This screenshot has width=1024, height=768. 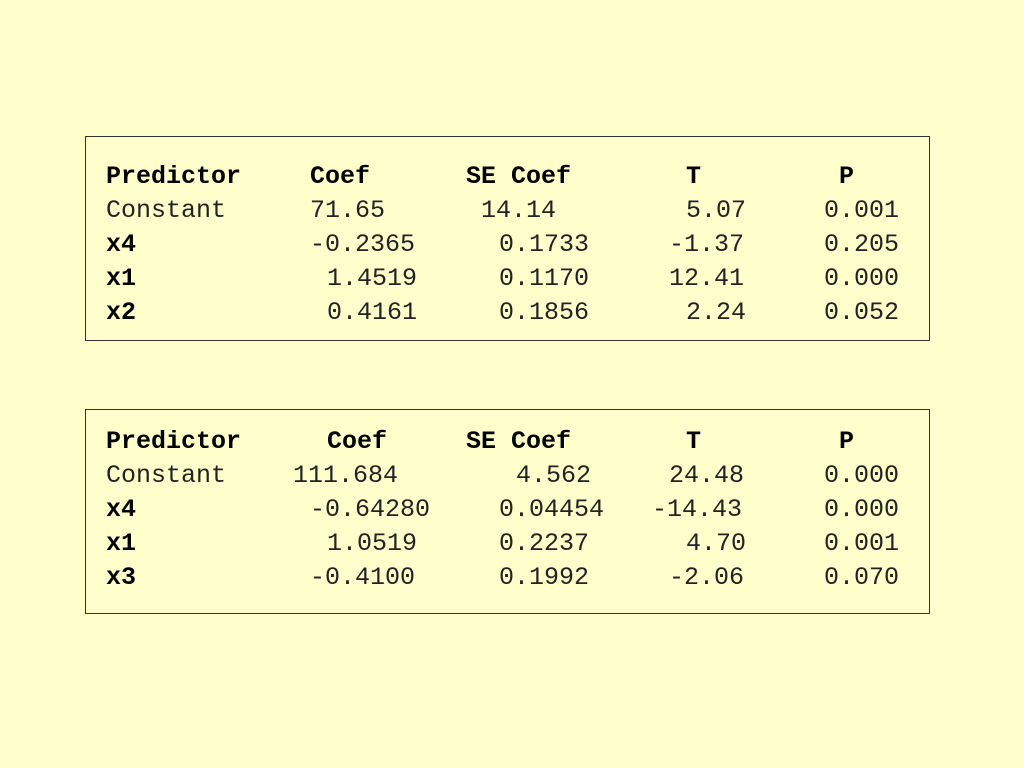 What do you see at coordinates (862, 312) in the screenshot?
I see `cell-p: 0.052` at bounding box center [862, 312].